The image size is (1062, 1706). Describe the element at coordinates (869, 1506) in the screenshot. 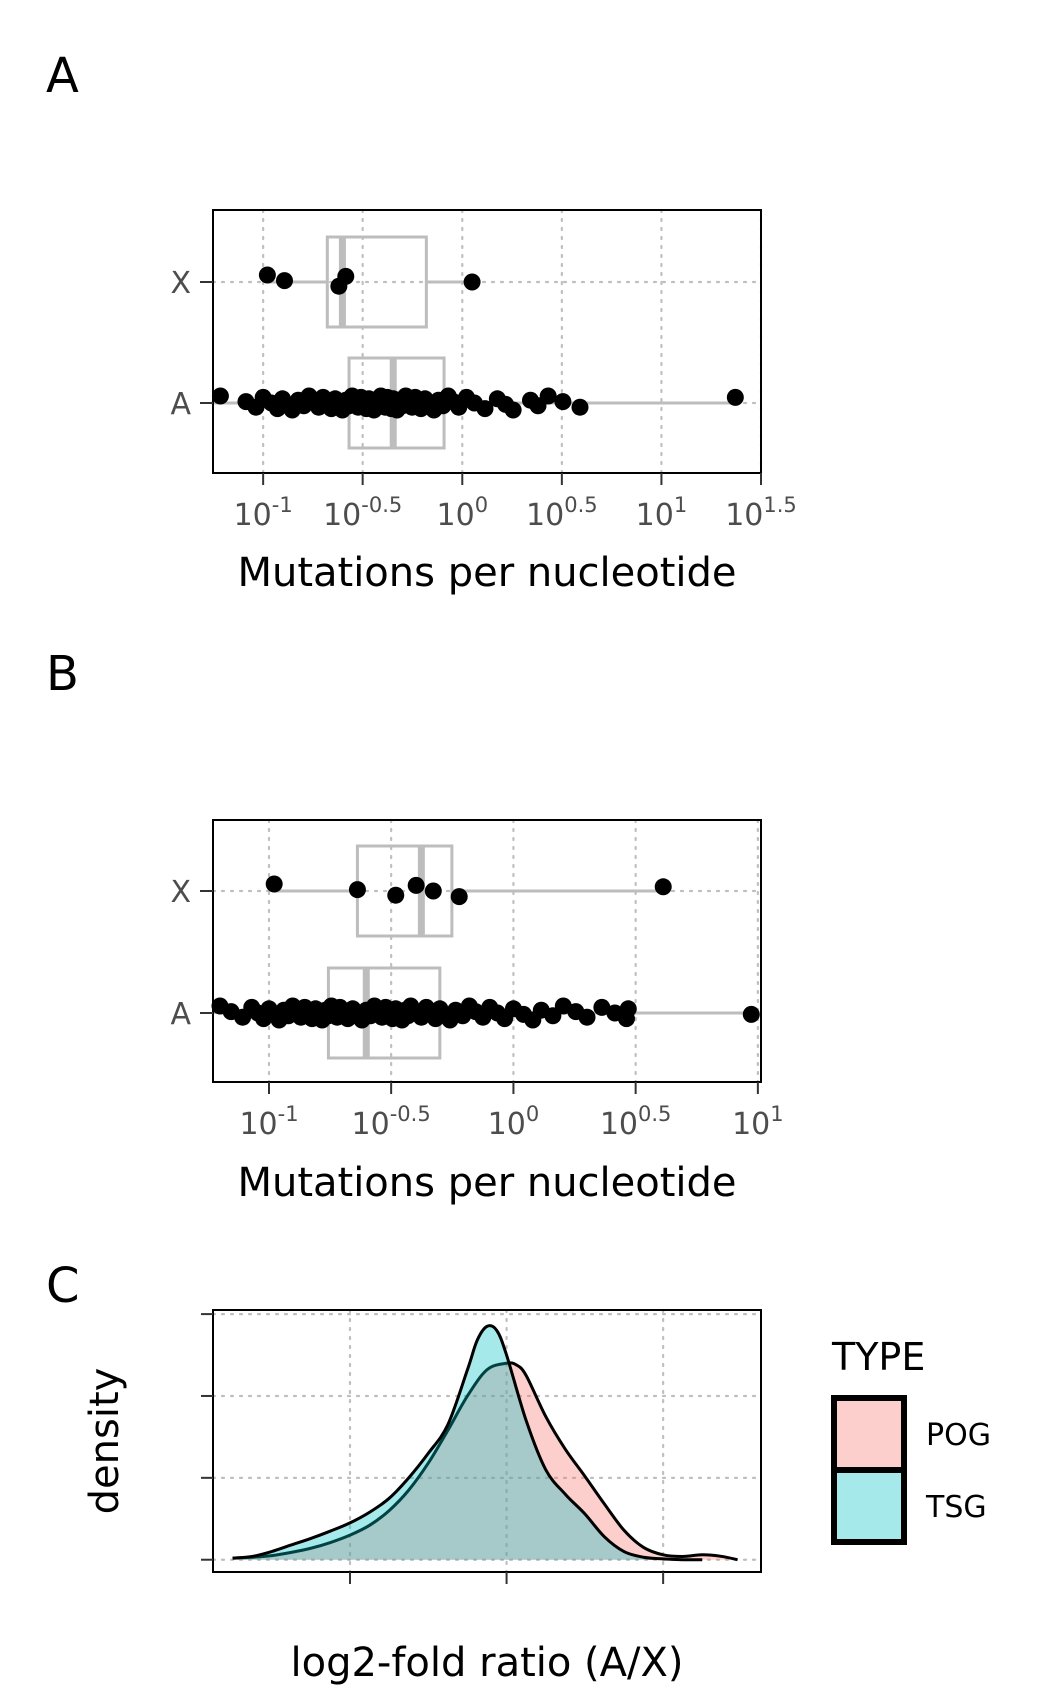

I see `legend-swatch-tsg` at that location.